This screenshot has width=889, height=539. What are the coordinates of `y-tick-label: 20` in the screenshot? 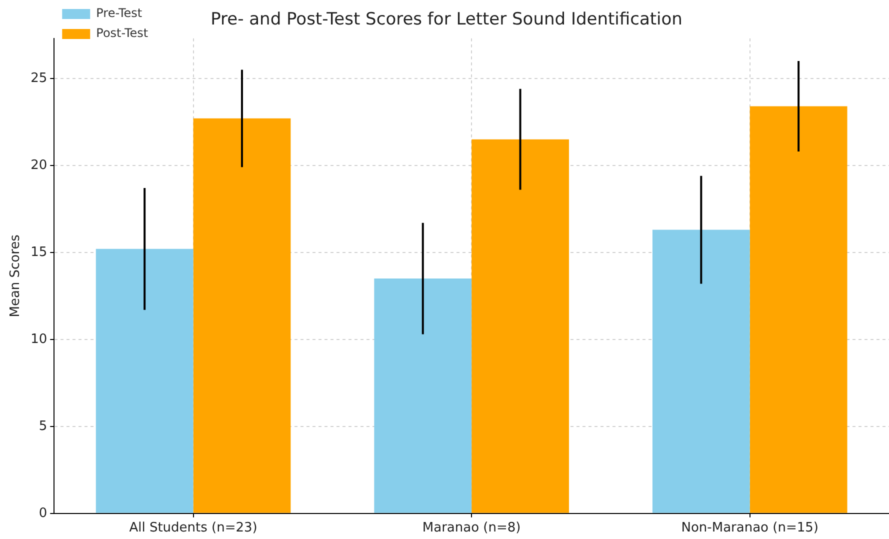 It's located at (39, 165).